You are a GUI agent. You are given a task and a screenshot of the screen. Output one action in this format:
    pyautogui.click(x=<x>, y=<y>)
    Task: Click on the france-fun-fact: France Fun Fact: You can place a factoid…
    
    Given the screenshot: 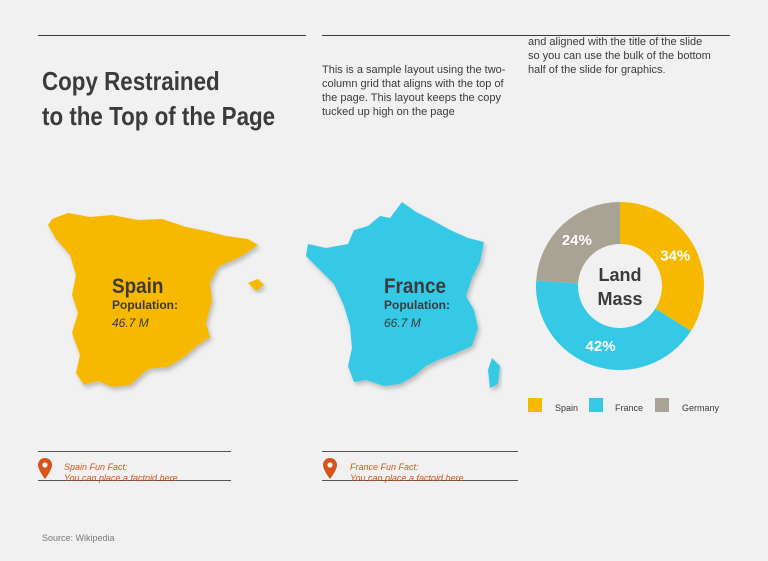 What is the action you would take?
    pyautogui.click(x=407, y=473)
    